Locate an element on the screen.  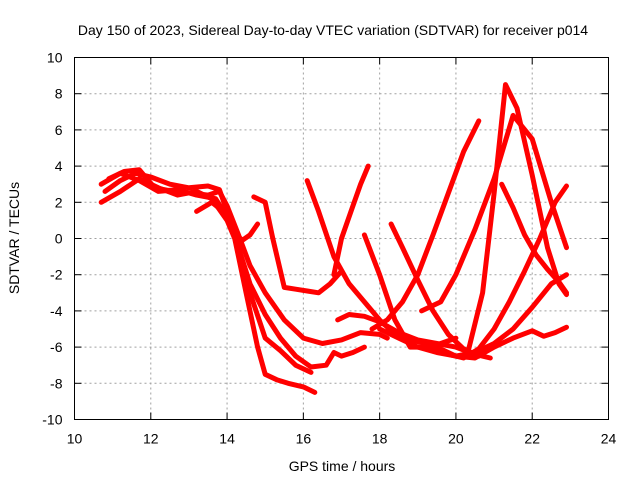
series-line-sat-e is located at coordinates (227, 221).